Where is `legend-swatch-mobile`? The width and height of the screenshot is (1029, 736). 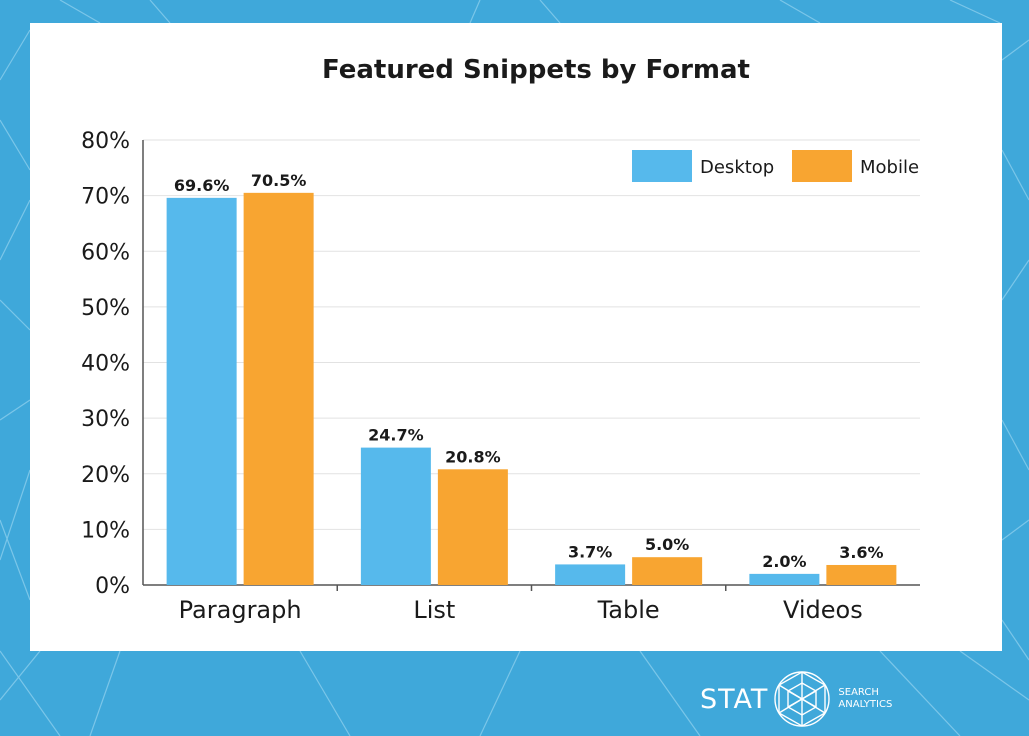
legend-swatch-mobile is located at coordinates (822, 166).